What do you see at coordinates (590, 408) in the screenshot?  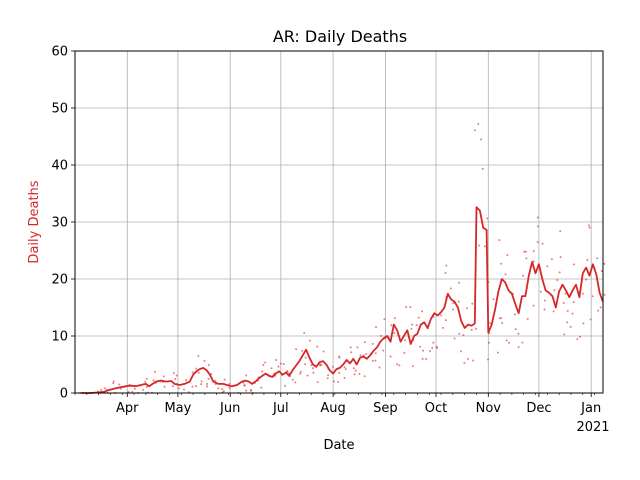 I see `x-tick-label: Jan` at bounding box center [590, 408].